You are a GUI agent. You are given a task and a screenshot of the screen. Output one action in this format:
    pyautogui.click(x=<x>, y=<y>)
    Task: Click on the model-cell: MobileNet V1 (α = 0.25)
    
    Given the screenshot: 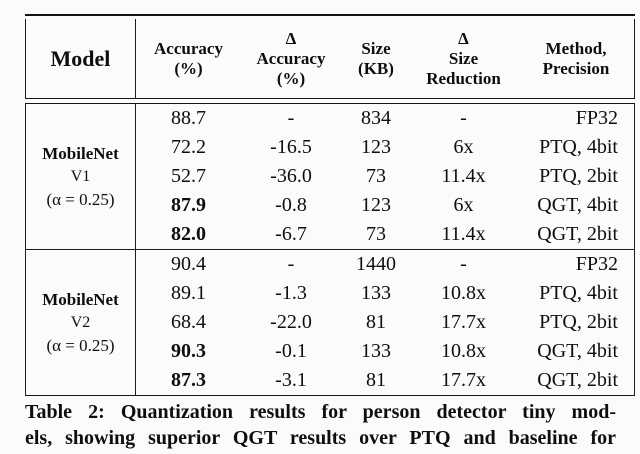 What is the action you would take?
    pyautogui.click(x=81, y=177)
    